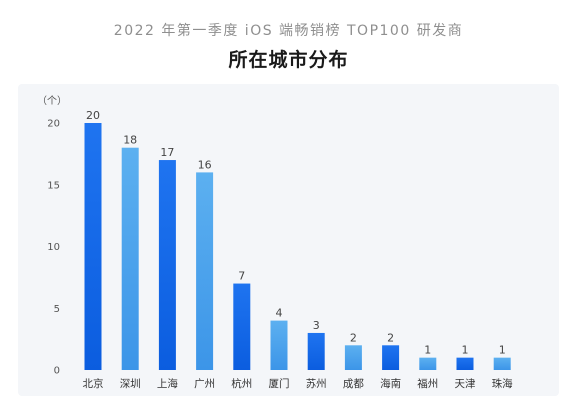  What do you see at coordinates (390, 383) in the screenshot?
I see `x-tick-label: 海南` at bounding box center [390, 383].